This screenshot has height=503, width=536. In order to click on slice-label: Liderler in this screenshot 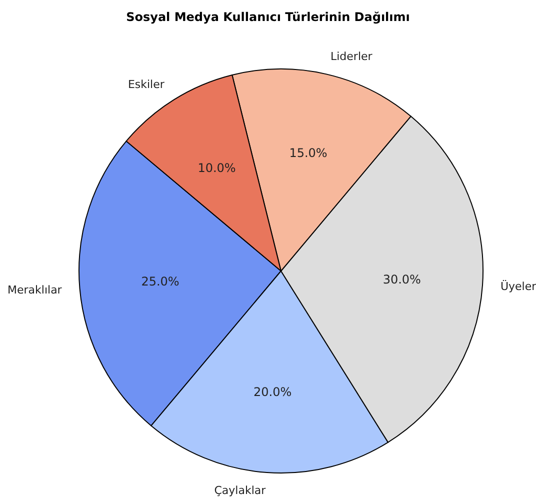, I will do `click(351, 57)`.